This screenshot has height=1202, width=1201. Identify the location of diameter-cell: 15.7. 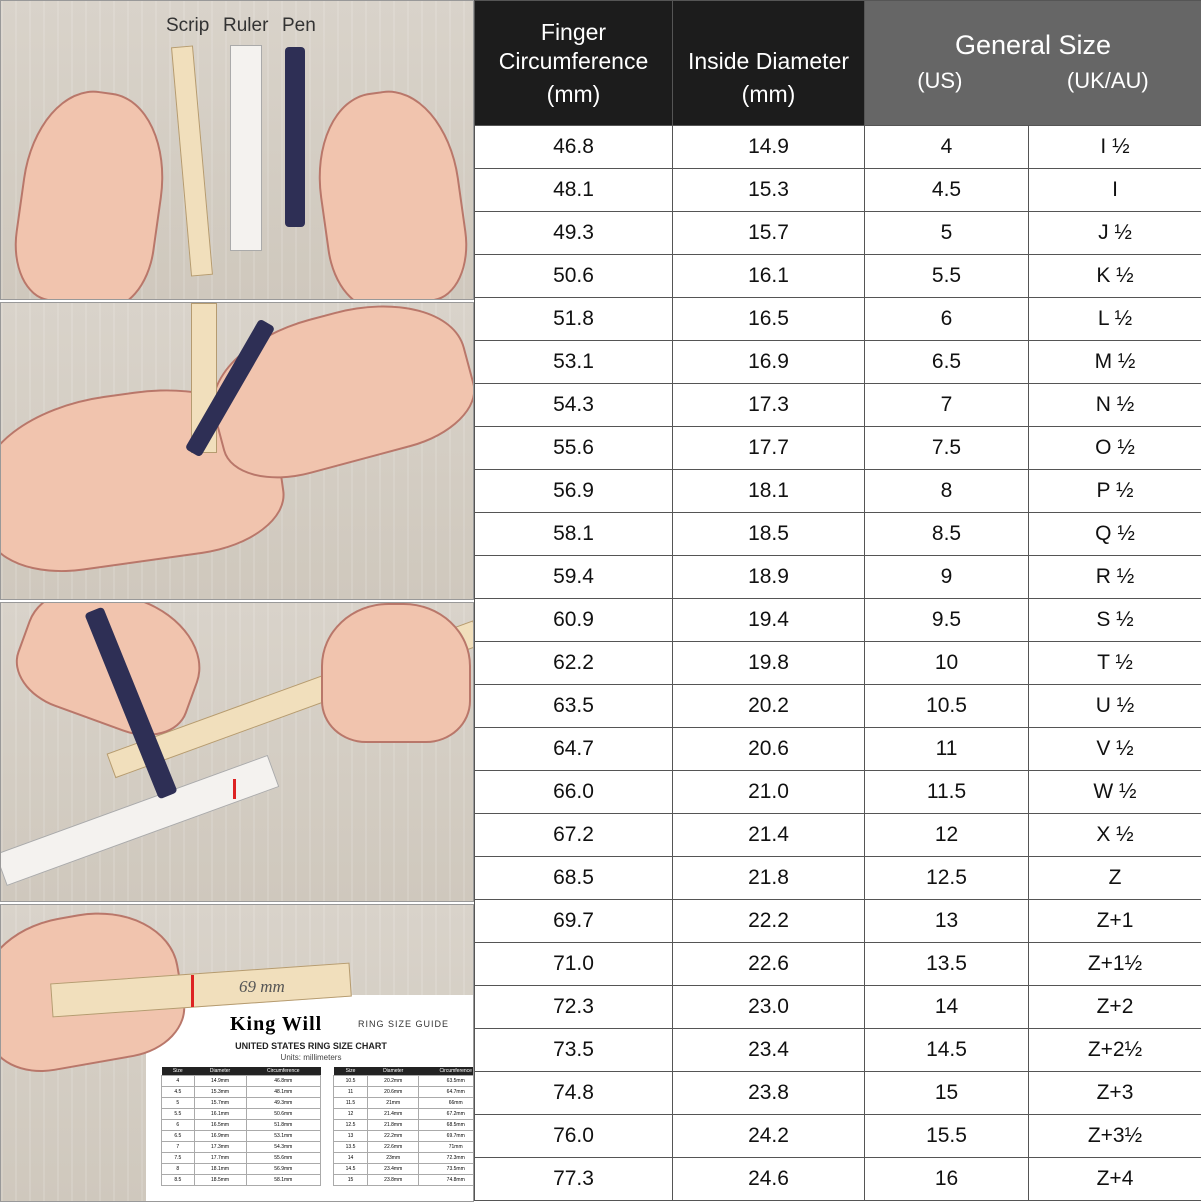
(768, 233).